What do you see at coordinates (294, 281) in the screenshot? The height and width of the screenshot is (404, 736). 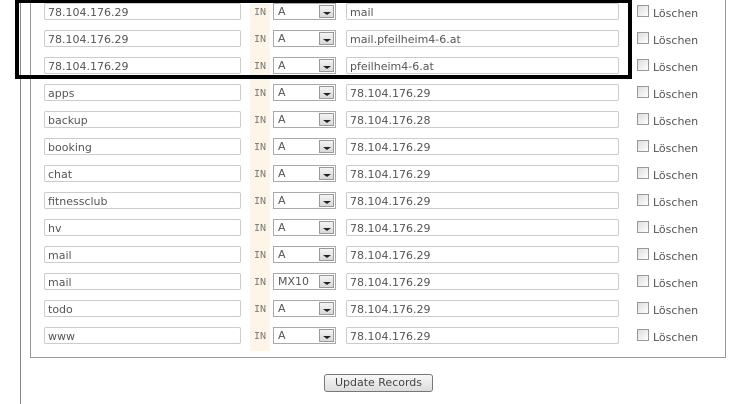 I see `record-type-value: MX10` at bounding box center [294, 281].